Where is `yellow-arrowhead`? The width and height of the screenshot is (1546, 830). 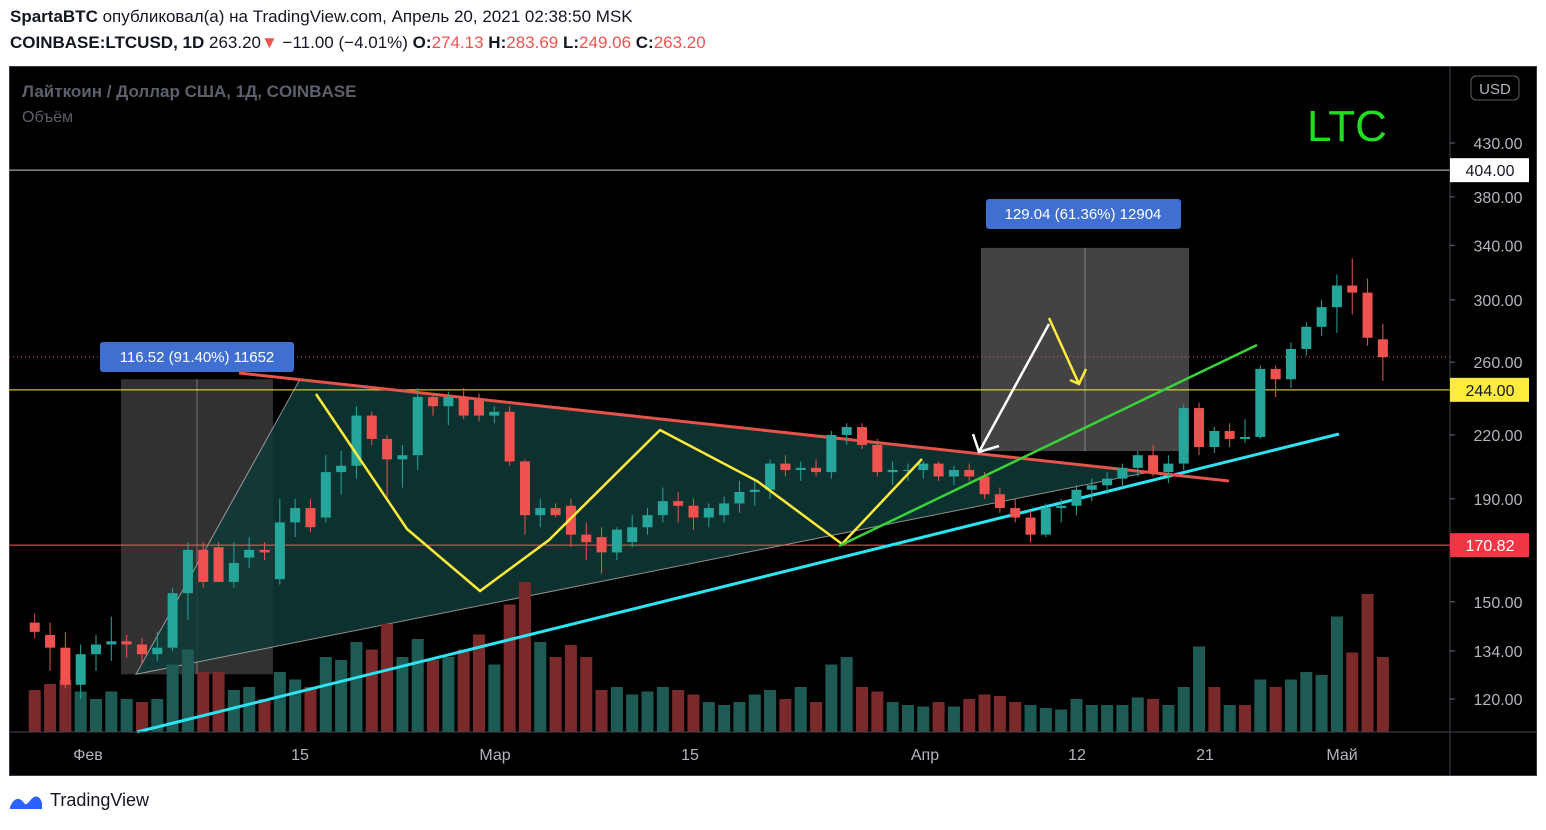 yellow-arrowhead is located at coordinates (1078, 377).